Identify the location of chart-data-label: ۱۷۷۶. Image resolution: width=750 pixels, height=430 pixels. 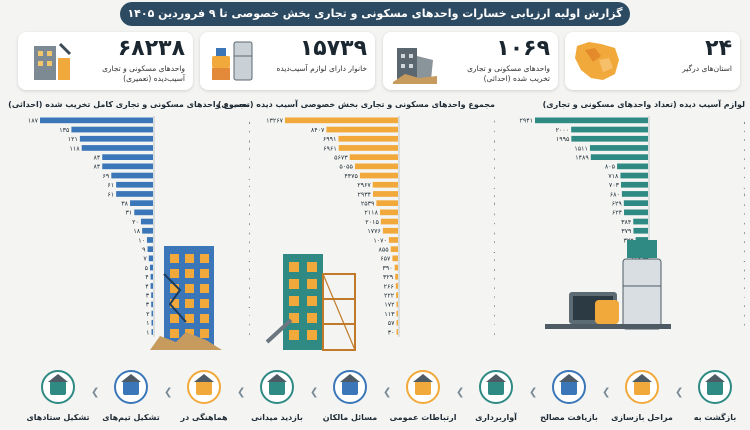
(374, 231).